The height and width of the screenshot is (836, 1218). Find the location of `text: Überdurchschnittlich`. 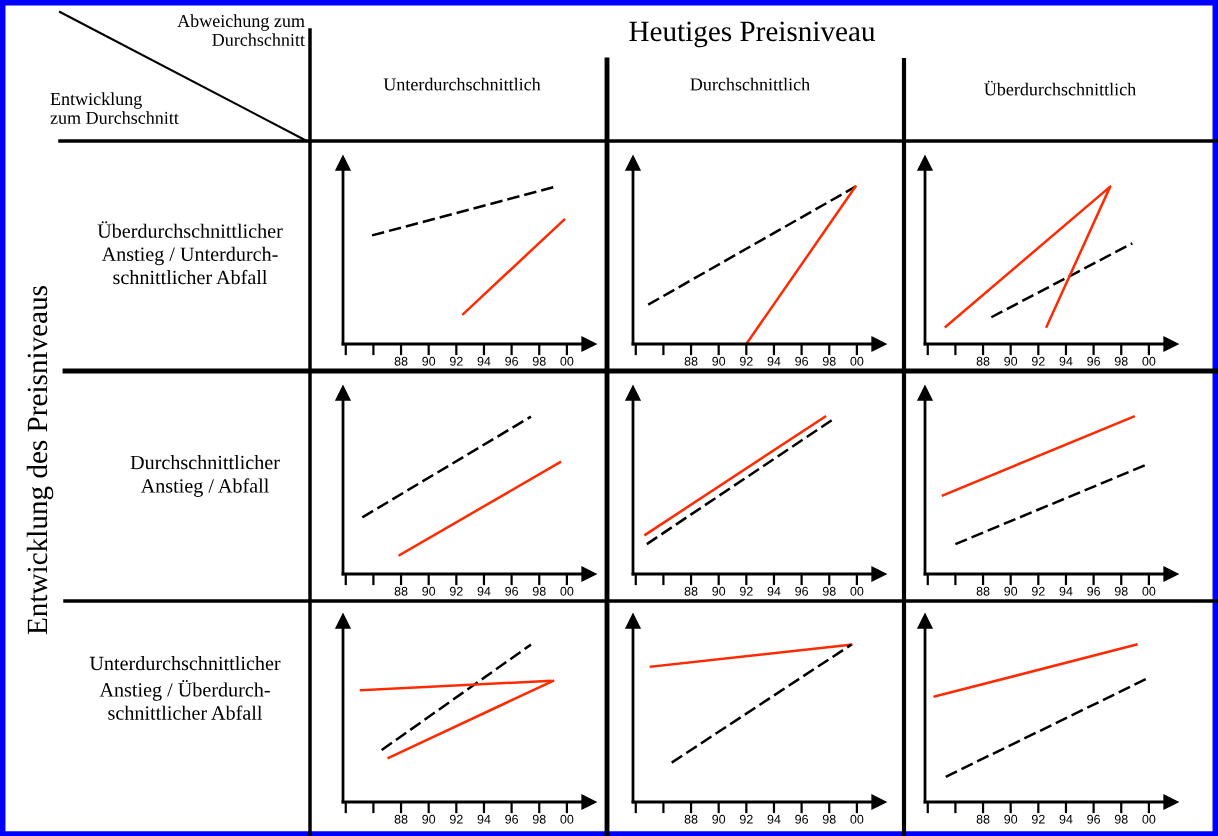

text: Überdurchschnittlich is located at coordinates (1060, 88).